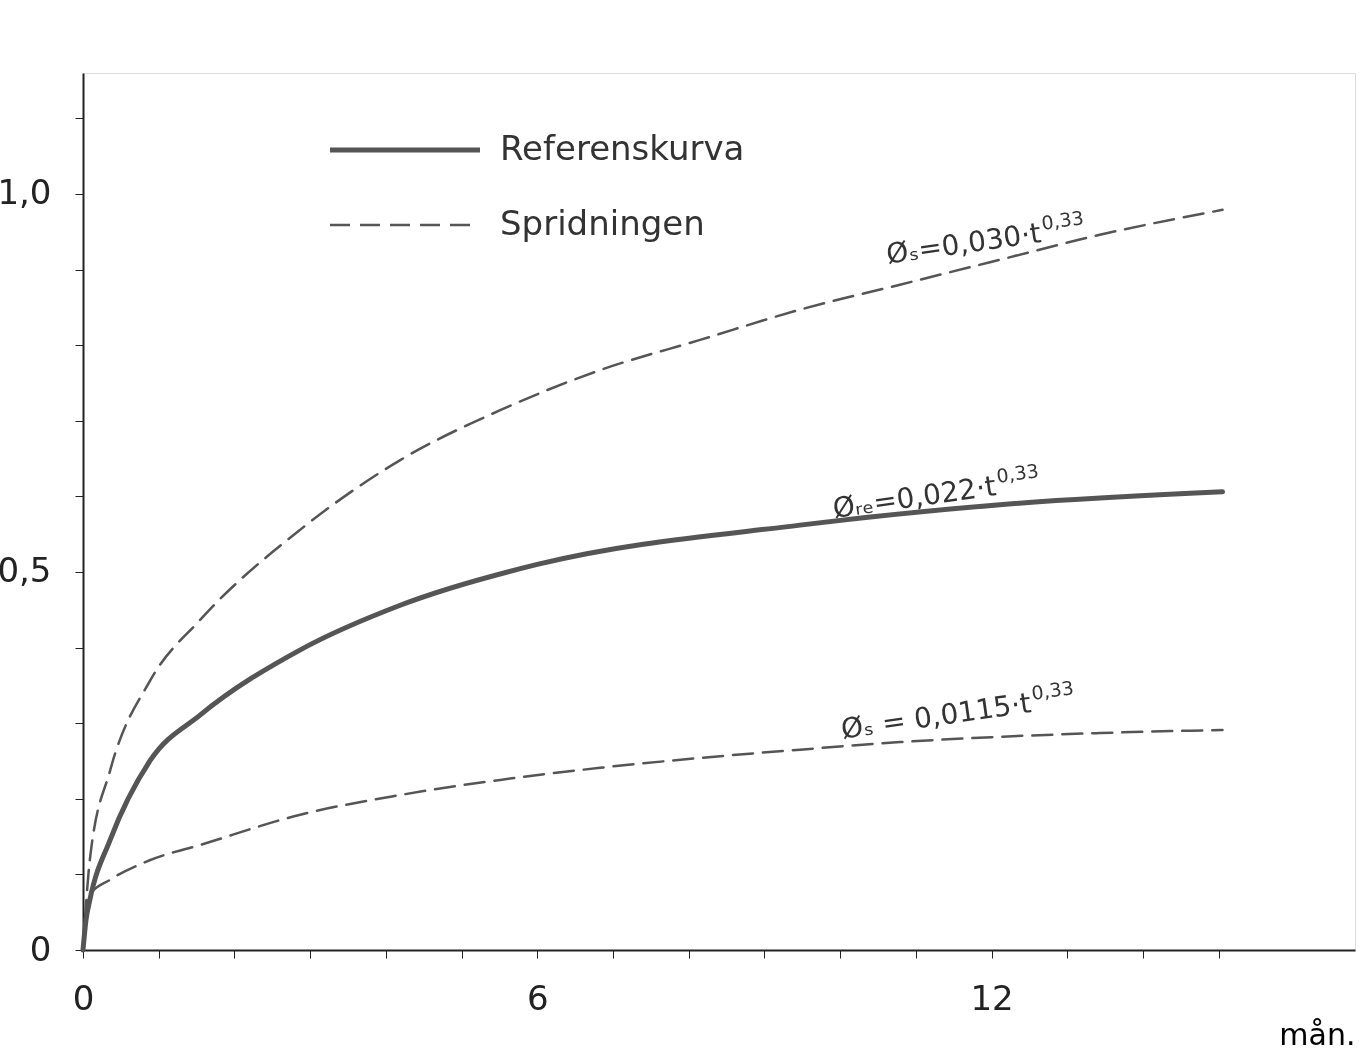 This screenshot has width=1359, height=1051. I want to click on y-tick-label: 1,0, so click(26, 192).